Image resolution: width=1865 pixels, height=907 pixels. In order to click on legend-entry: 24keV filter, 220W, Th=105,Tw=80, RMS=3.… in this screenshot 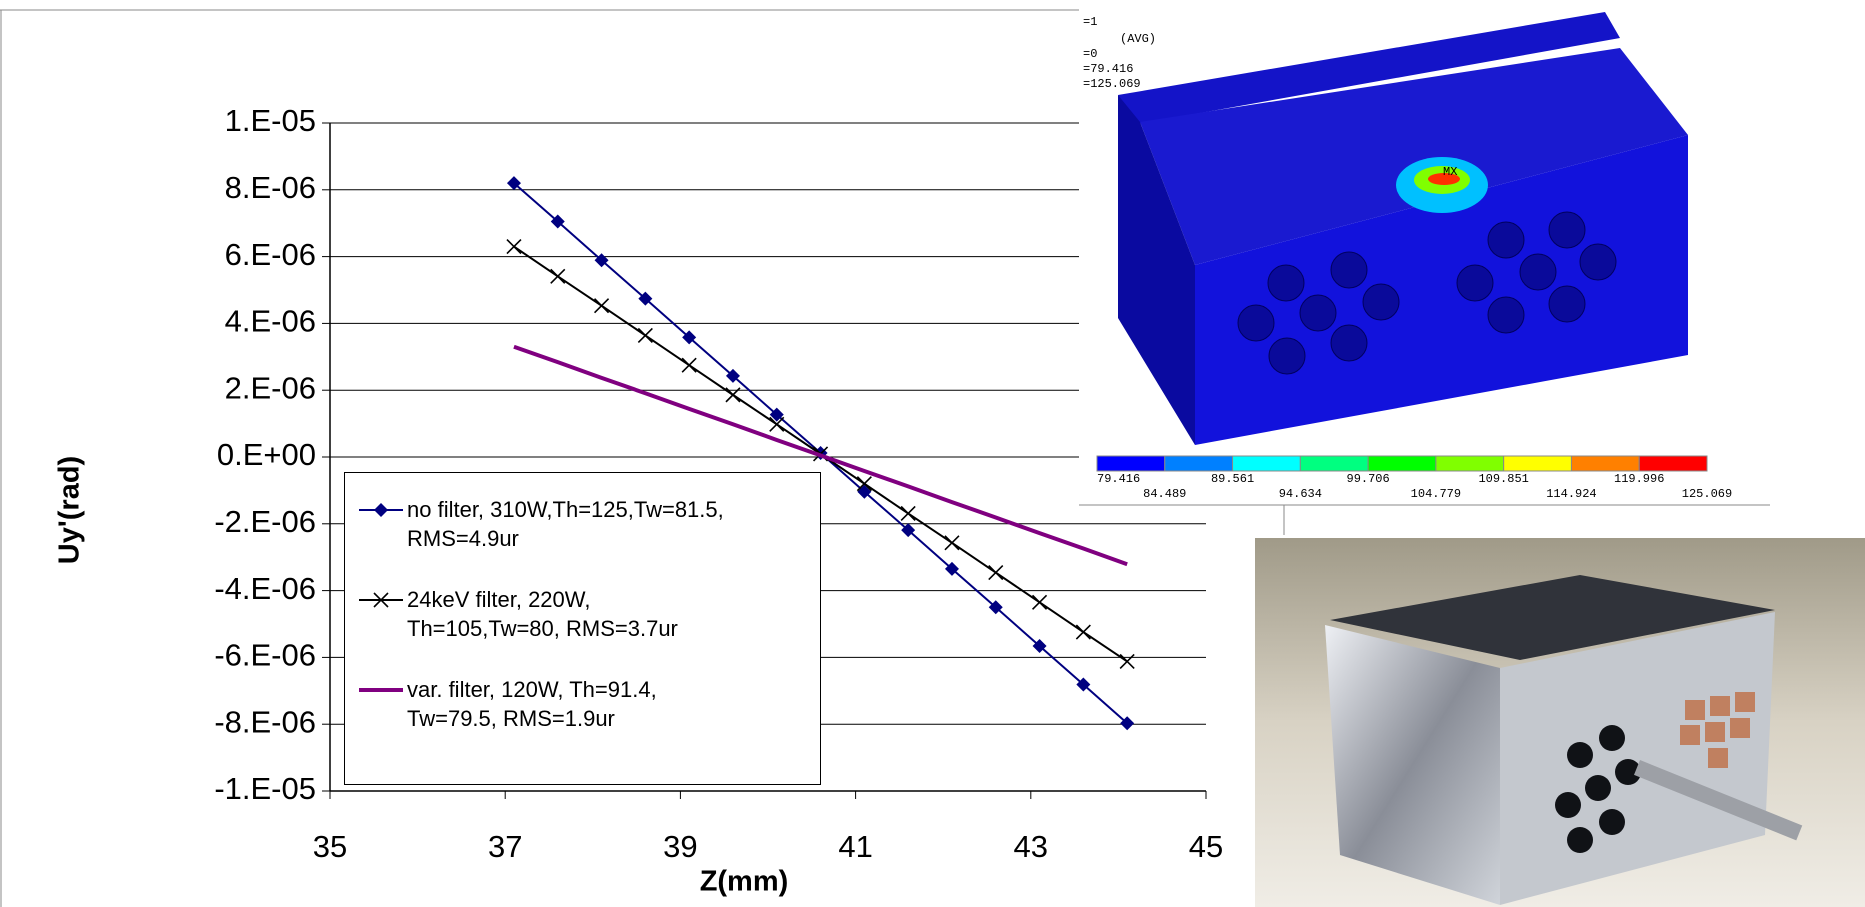, I will do `click(517, 614)`.